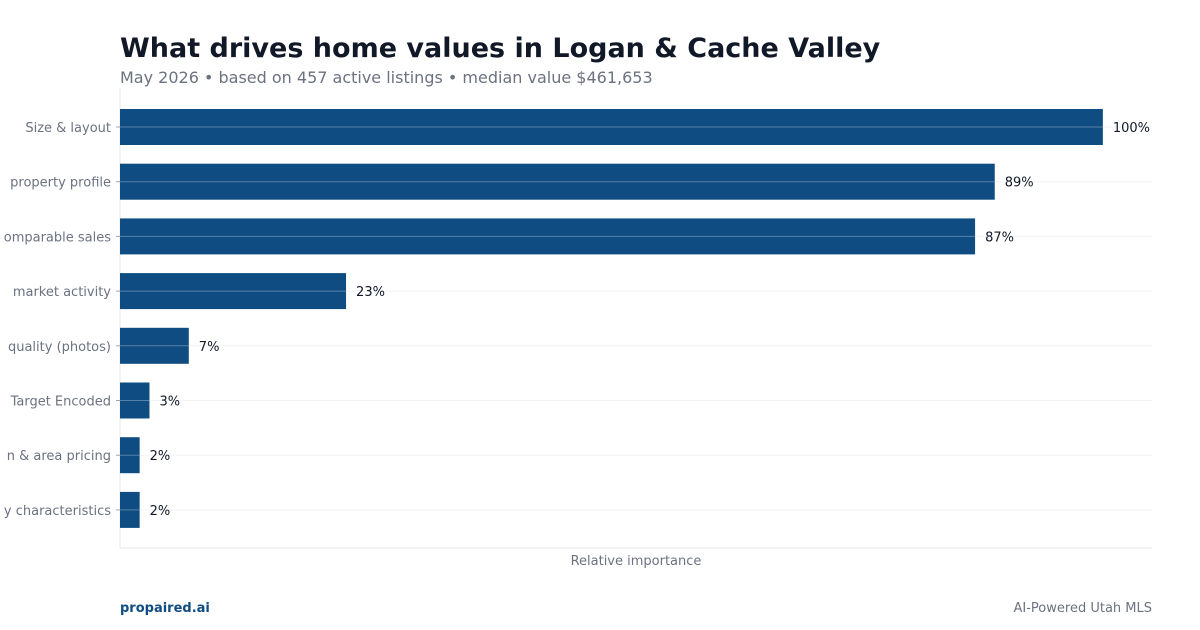 The image size is (1200, 630). I want to click on data-label: 89%, so click(1019, 183).